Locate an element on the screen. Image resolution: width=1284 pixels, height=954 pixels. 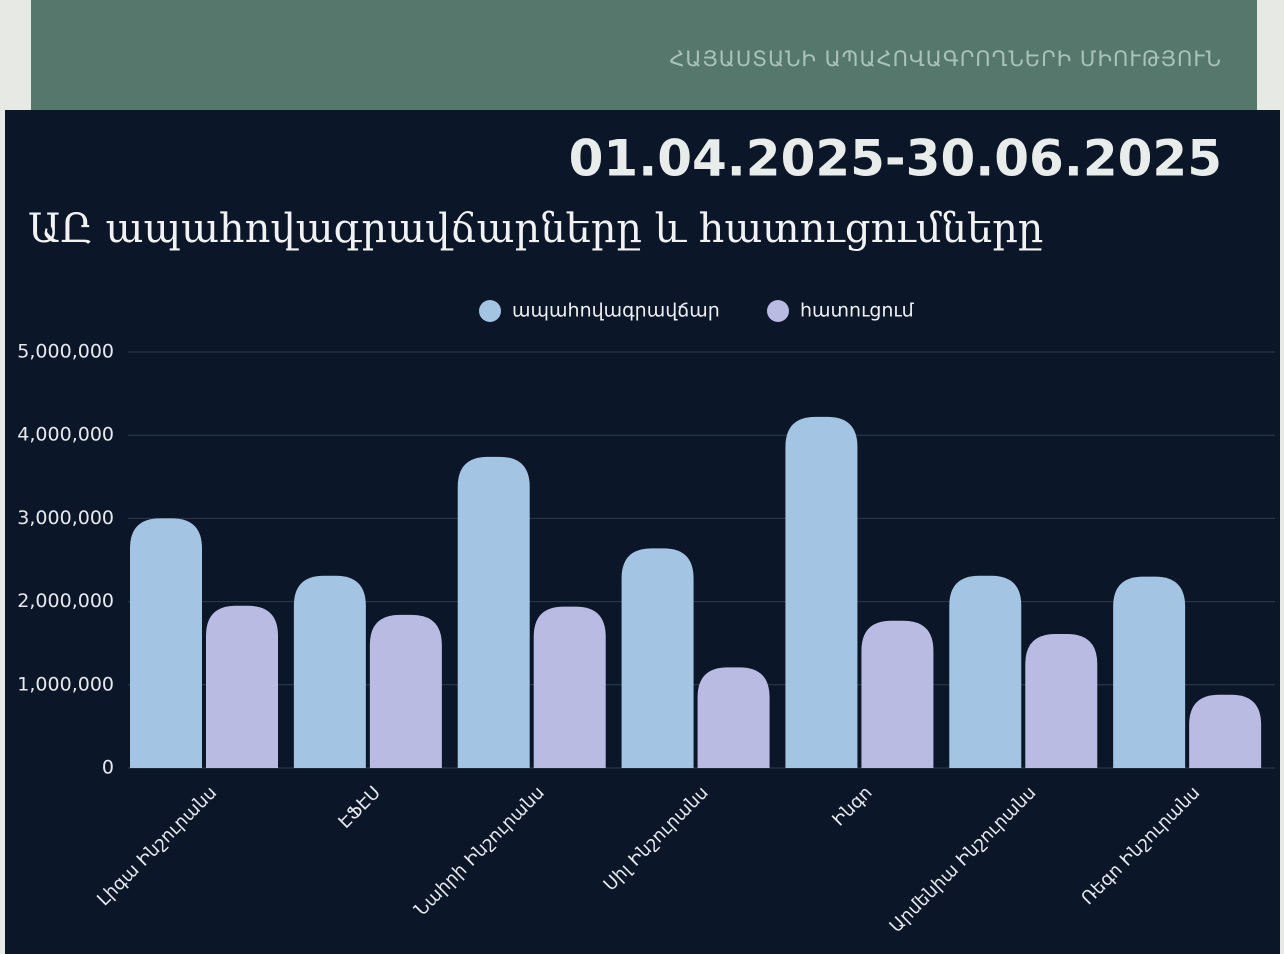
y-tick-label: 0 is located at coordinates (108, 768).